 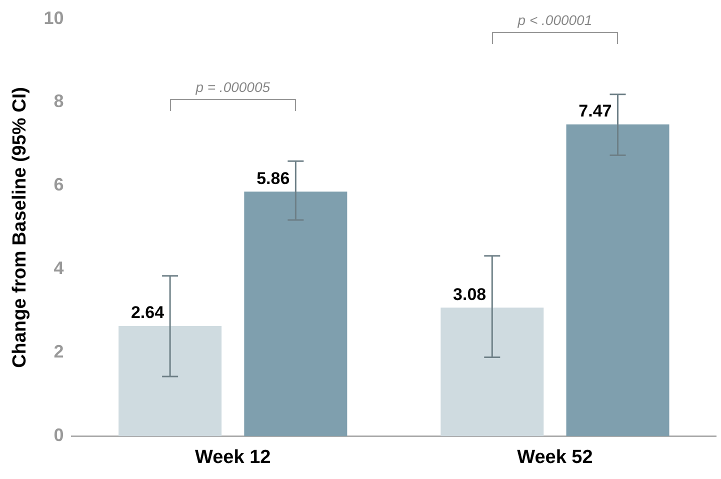 I want to click on x-tick-label: Week 52, so click(x=555, y=457).